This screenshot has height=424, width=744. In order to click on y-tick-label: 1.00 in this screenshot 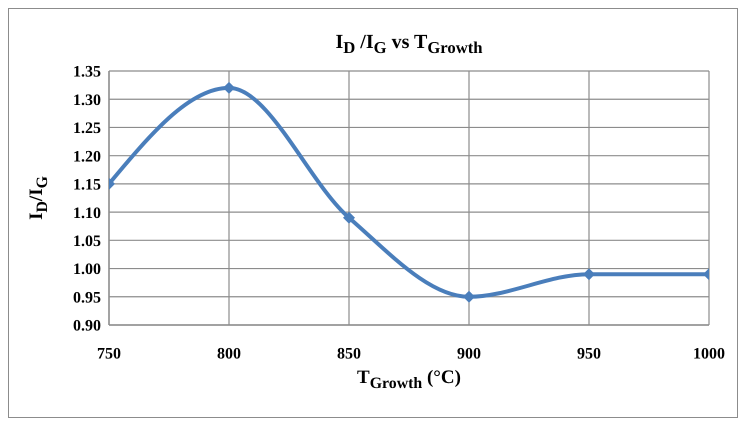, I will do `click(87, 269)`.